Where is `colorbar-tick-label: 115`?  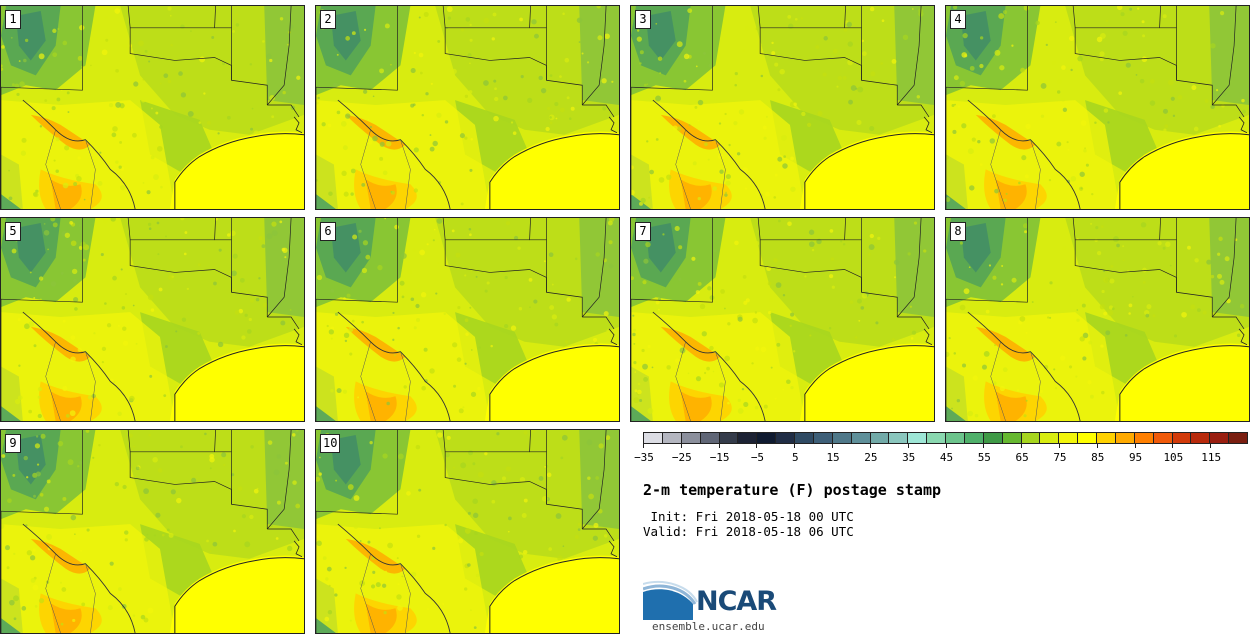
colorbar-tick-label: 115 is located at coordinates (1211, 457).